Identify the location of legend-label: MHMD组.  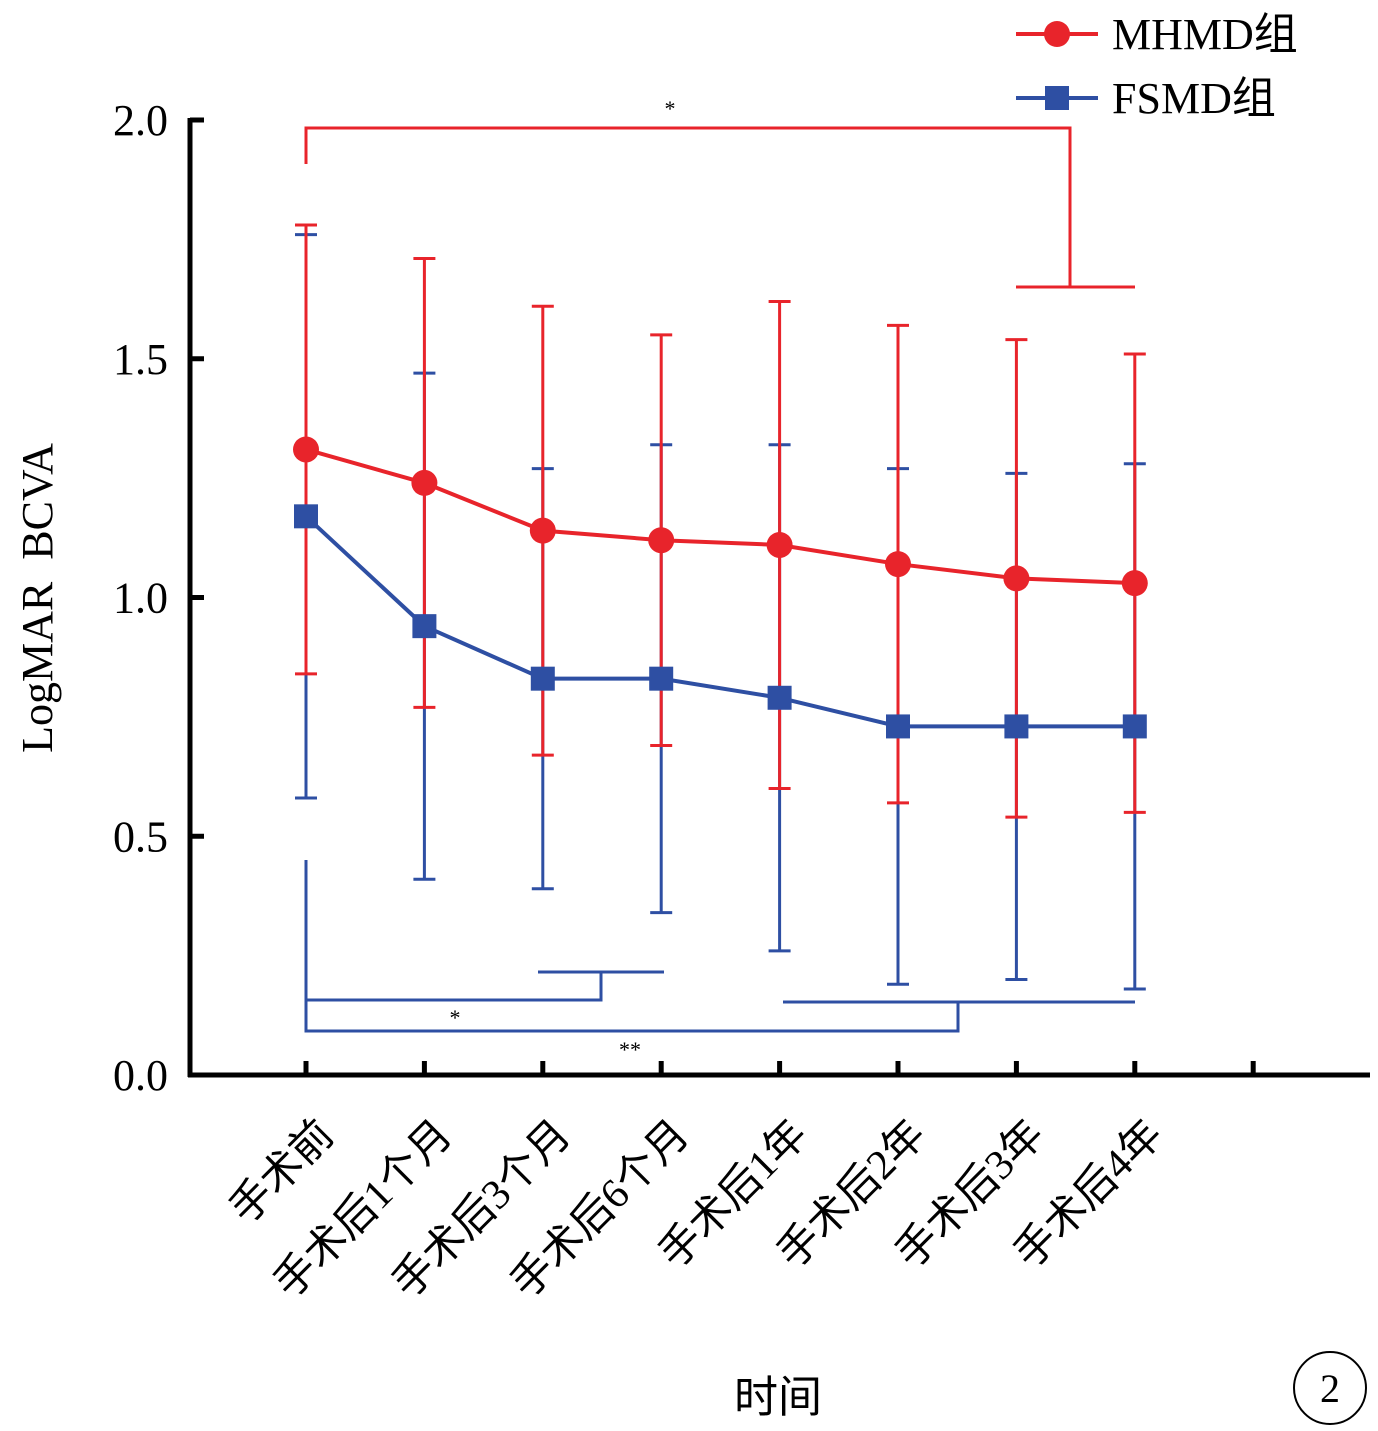
(1205, 34).